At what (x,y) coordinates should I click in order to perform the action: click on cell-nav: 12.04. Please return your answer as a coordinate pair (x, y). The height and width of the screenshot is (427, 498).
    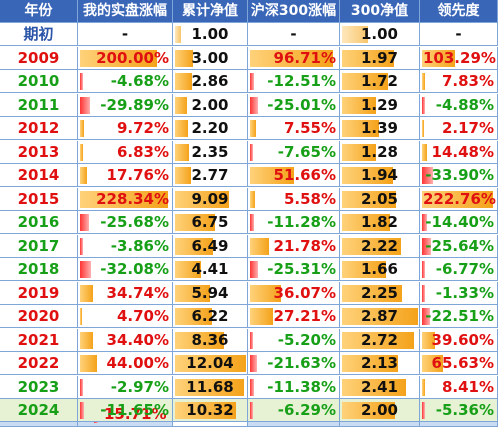
    Looking at the image, I should click on (210, 363).